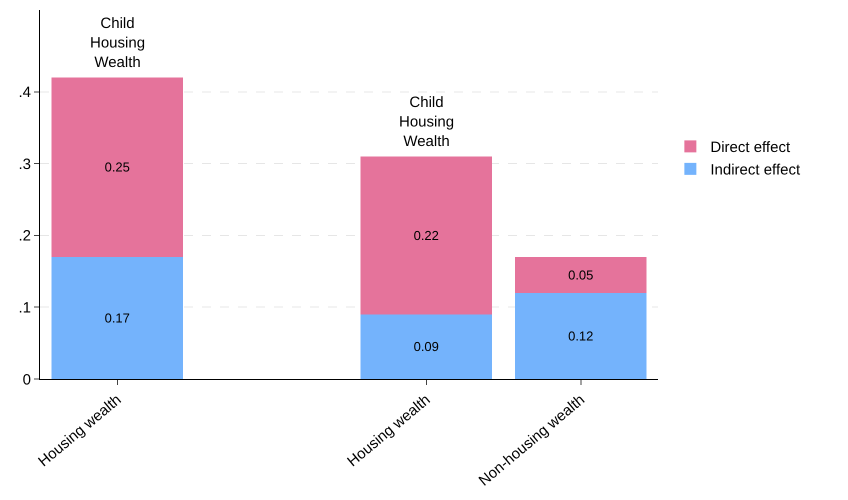  I want to click on data-label: 0.12, so click(581, 336).